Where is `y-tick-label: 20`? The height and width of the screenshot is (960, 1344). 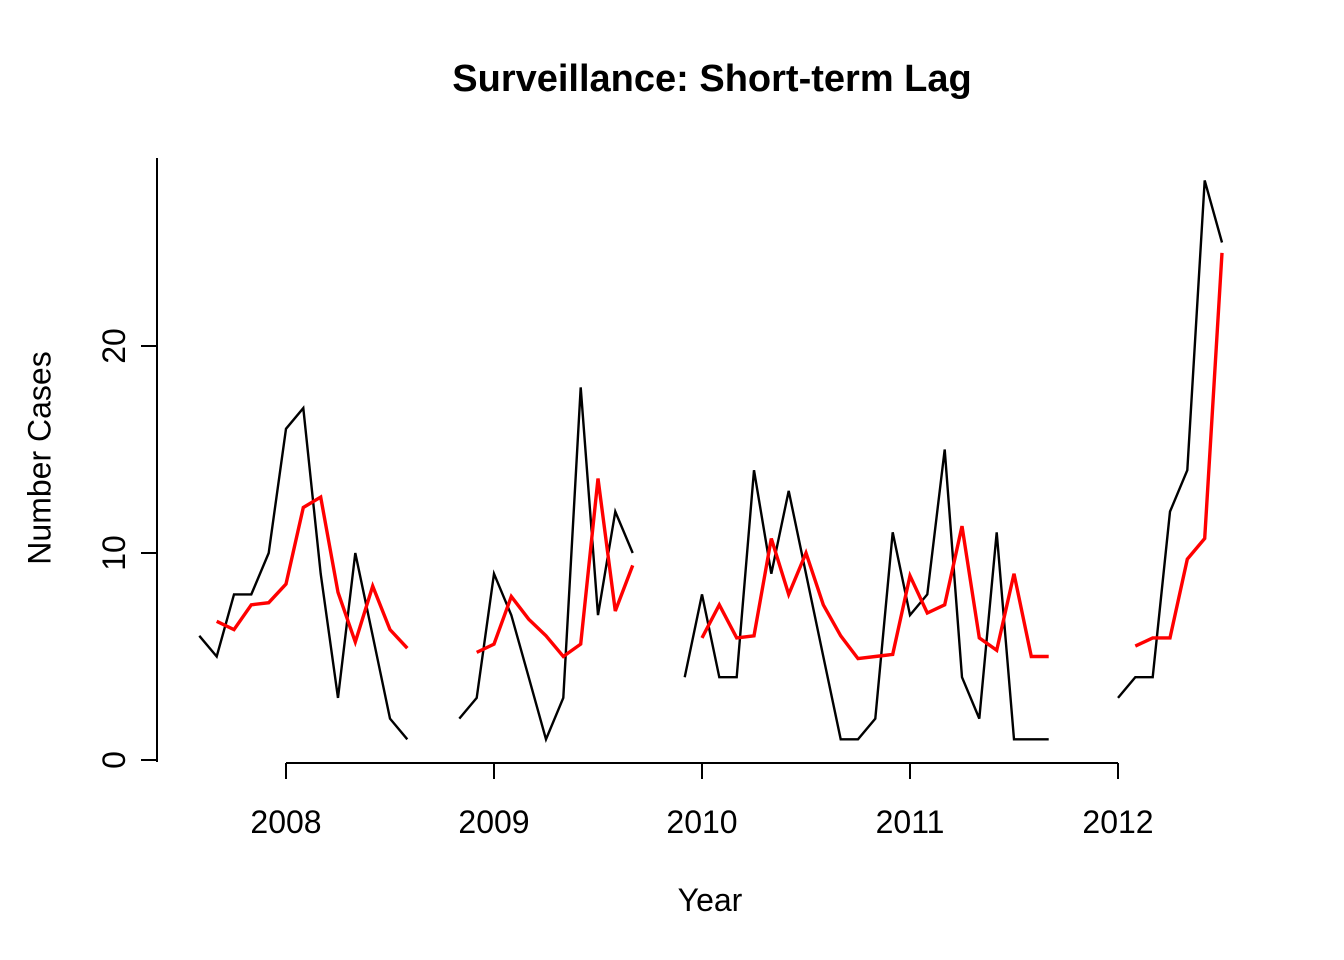
y-tick-label: 20 is located at coordinates (114, 346).